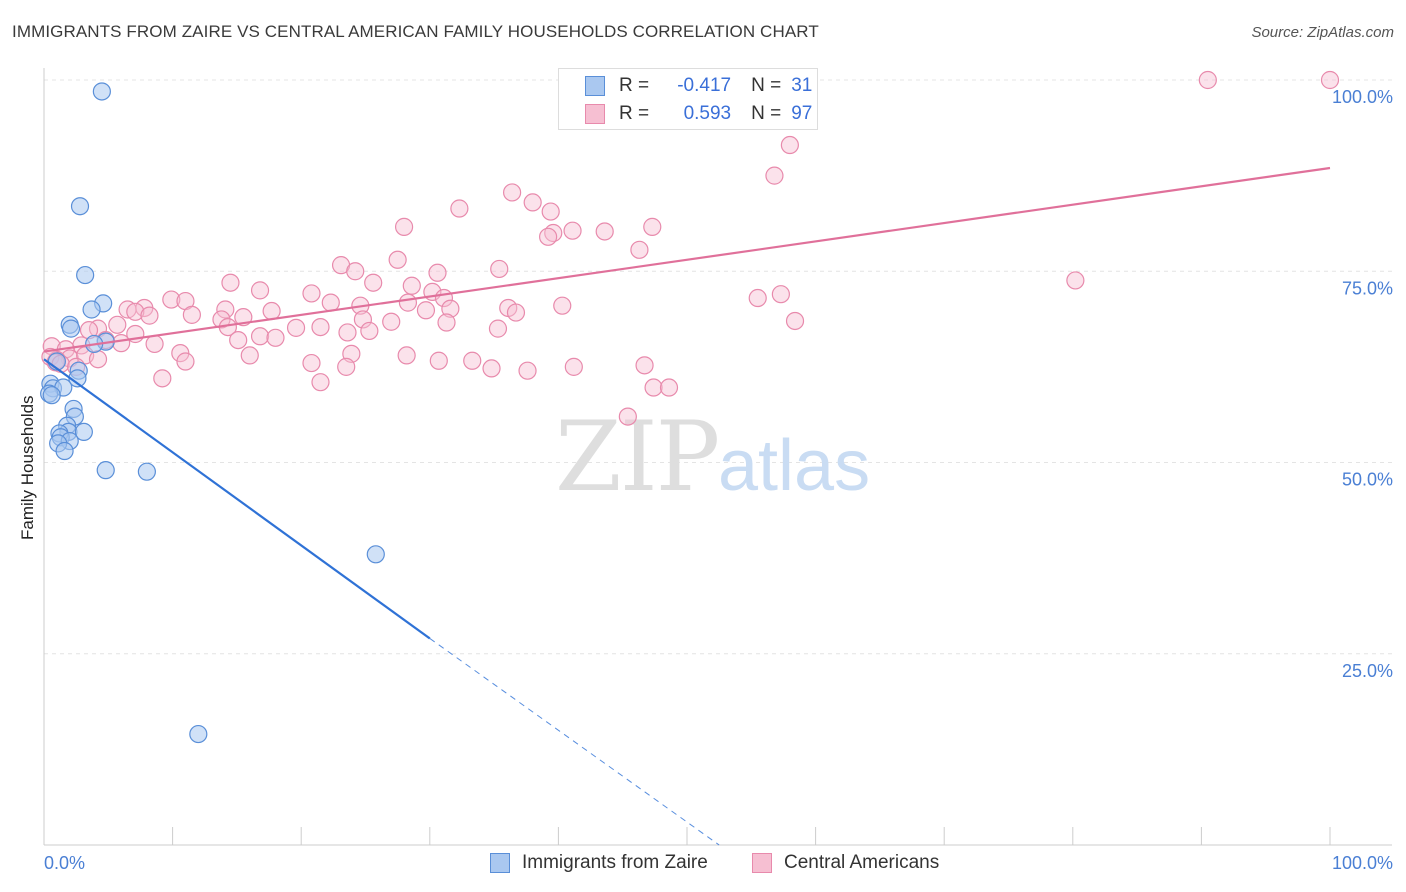  What do you see at coordinates (500, 863) in the screenshot?
I see `legend-swatch-blue` at bounding box center [500, 863].